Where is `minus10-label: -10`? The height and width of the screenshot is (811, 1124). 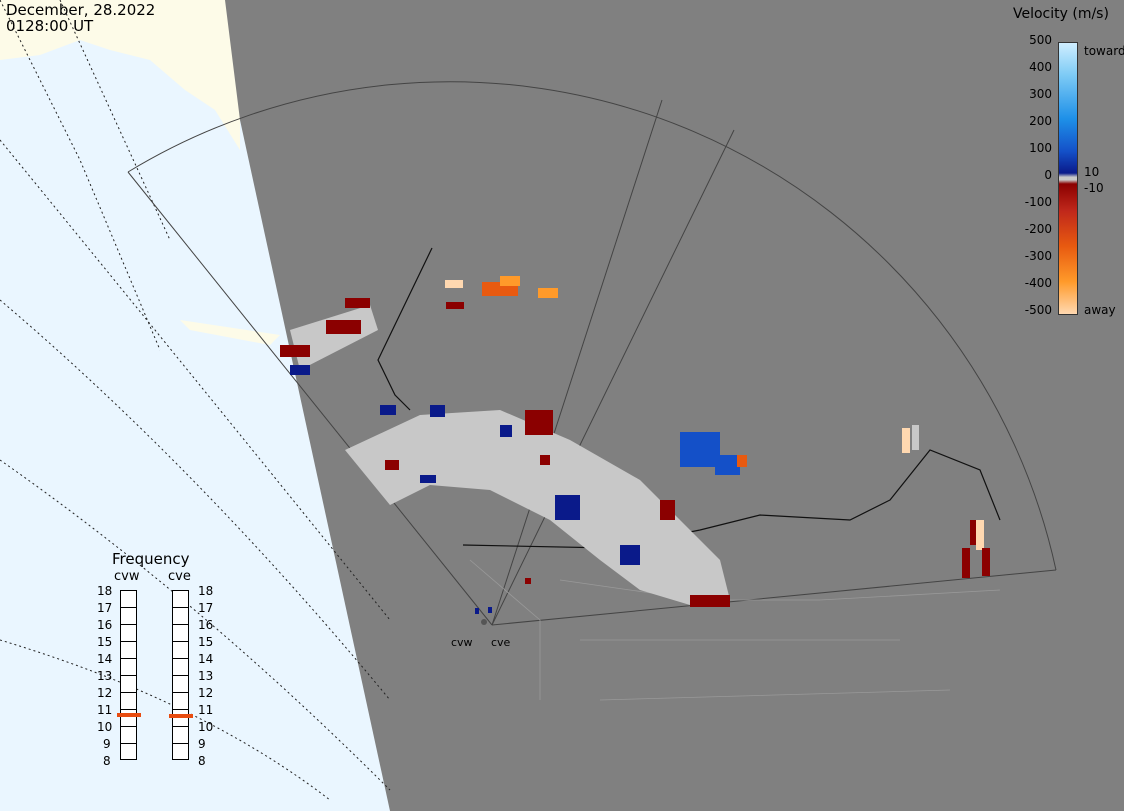
minus10-label: -10 is located at coordinates (1094, 188).